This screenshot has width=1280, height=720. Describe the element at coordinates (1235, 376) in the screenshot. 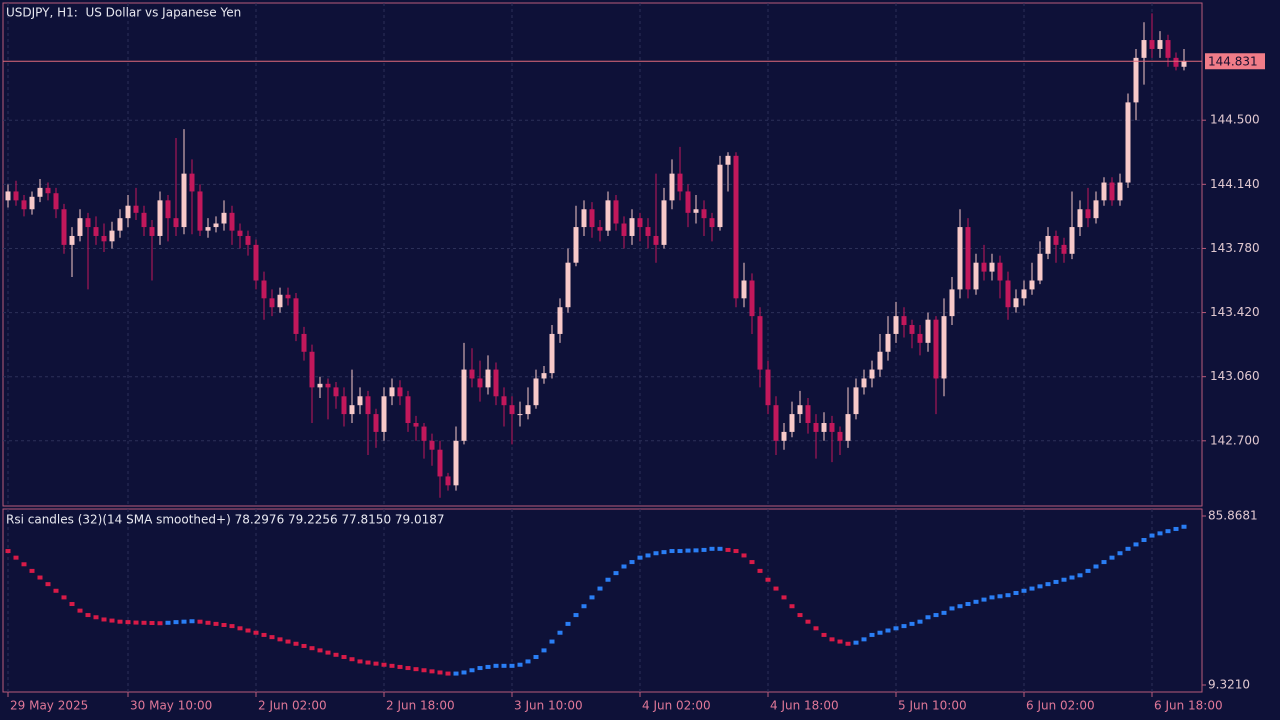

I see `y-tick-label: 143.060` at that location.